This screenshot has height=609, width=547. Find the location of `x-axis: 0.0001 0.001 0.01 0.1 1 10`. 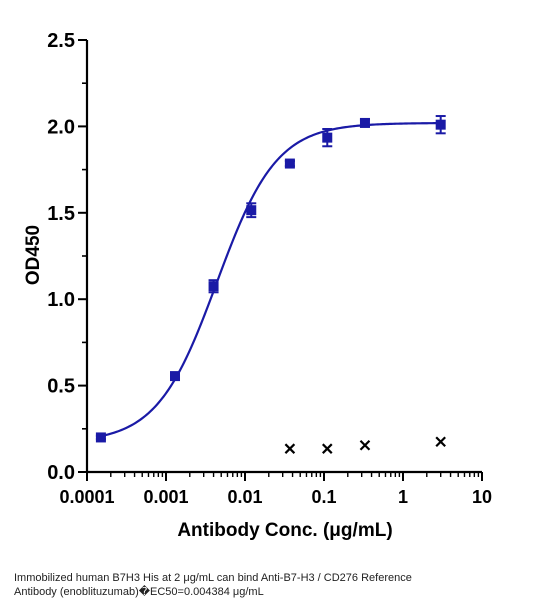

x-axis: 0.0001 0.001 0.01 0.1 1 10 is located at coordinates (275, 488).